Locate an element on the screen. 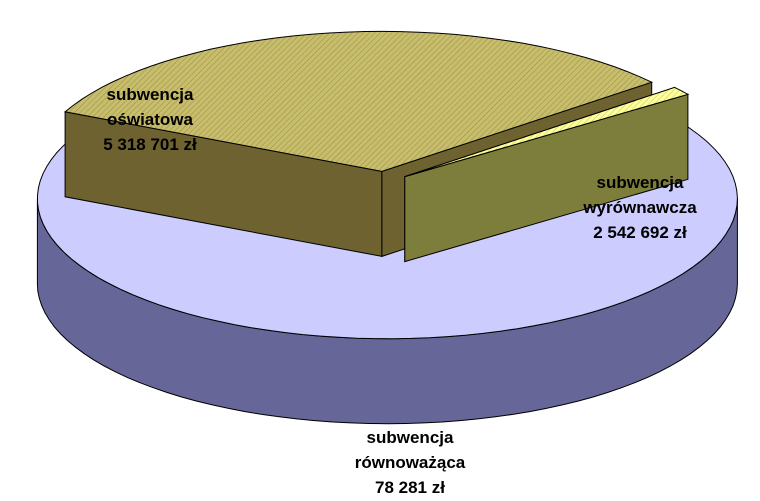 The image size is (760, 501). value-label: 2 542 692 zł is located at coordinates (640, 232).